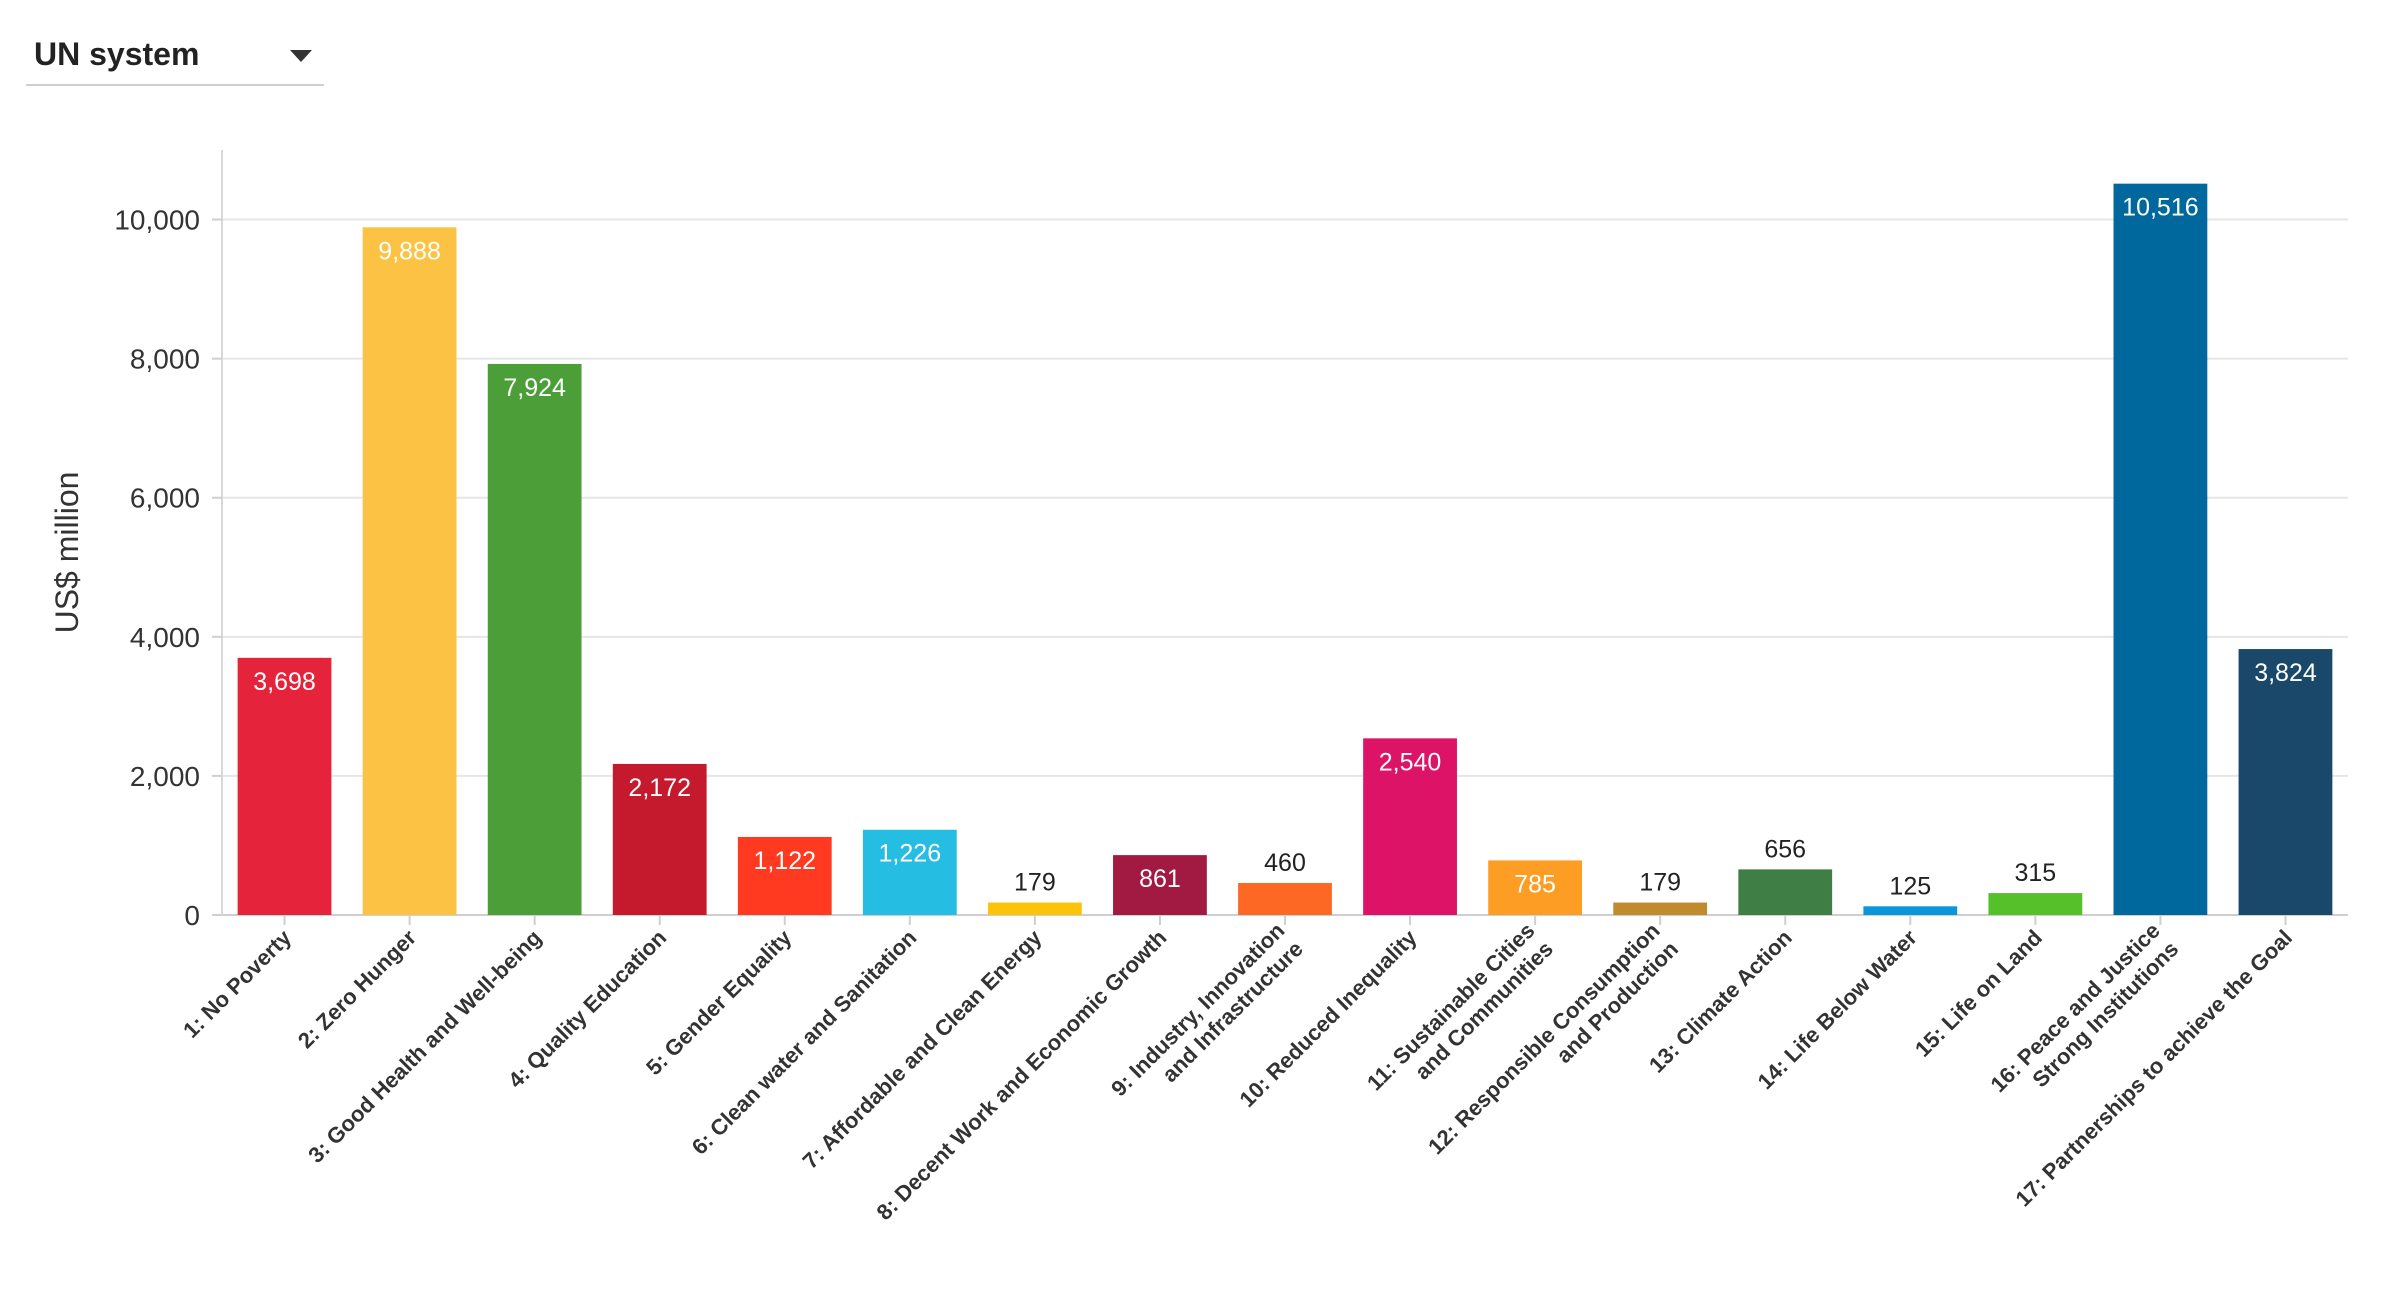 The height and width of the screenshot is (1300, 2384). Describe the element at coordinates (409, 251) in the screenshot. I see `bar-value-label: 9,888` at that location.